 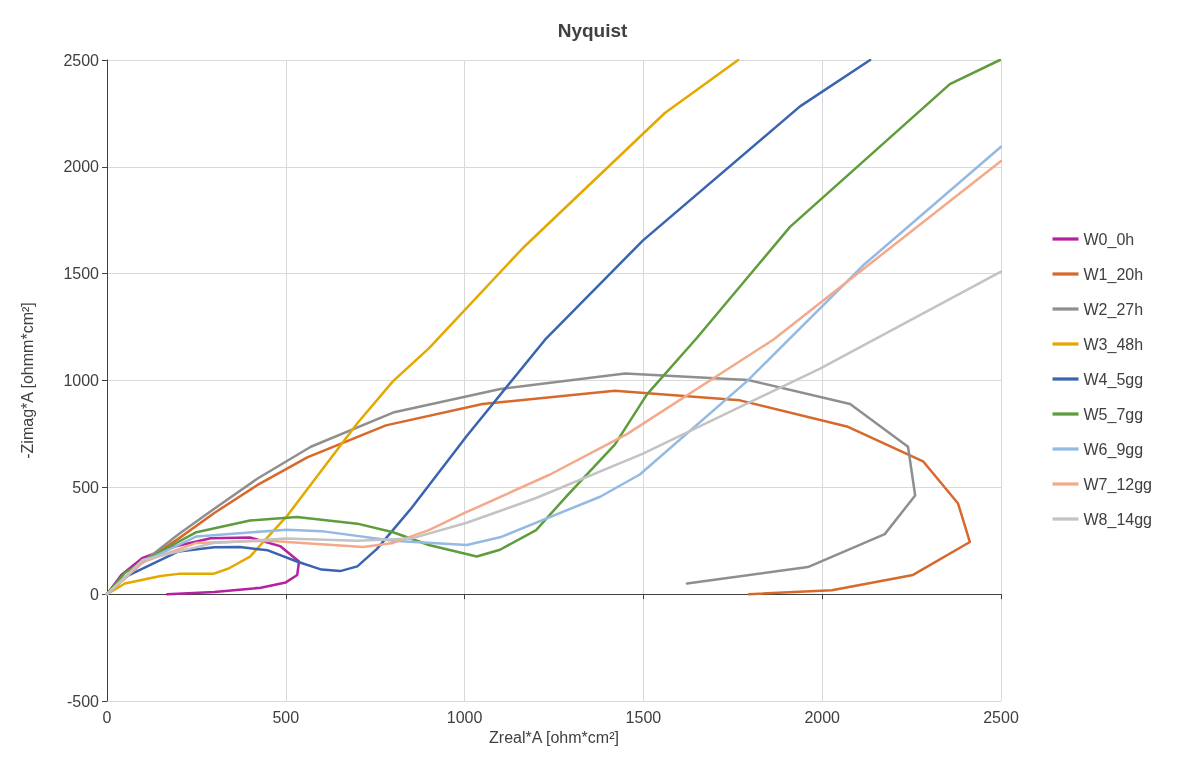 I want to click on legend-label: W0_0h, so click(x=1109, y=239).